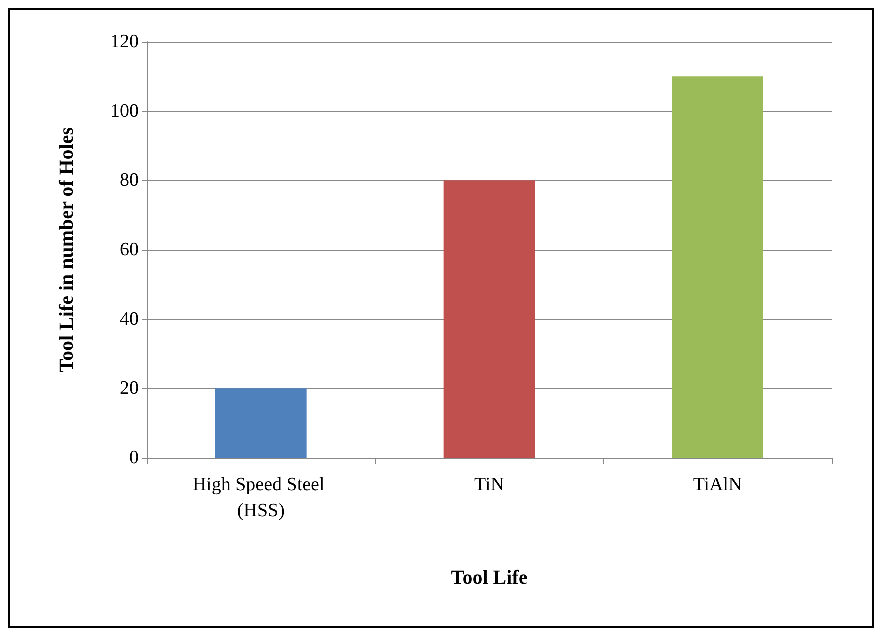 This screenshot has width=882, height=636. I want to click on y-tick-label: 120, so click(124, 42).